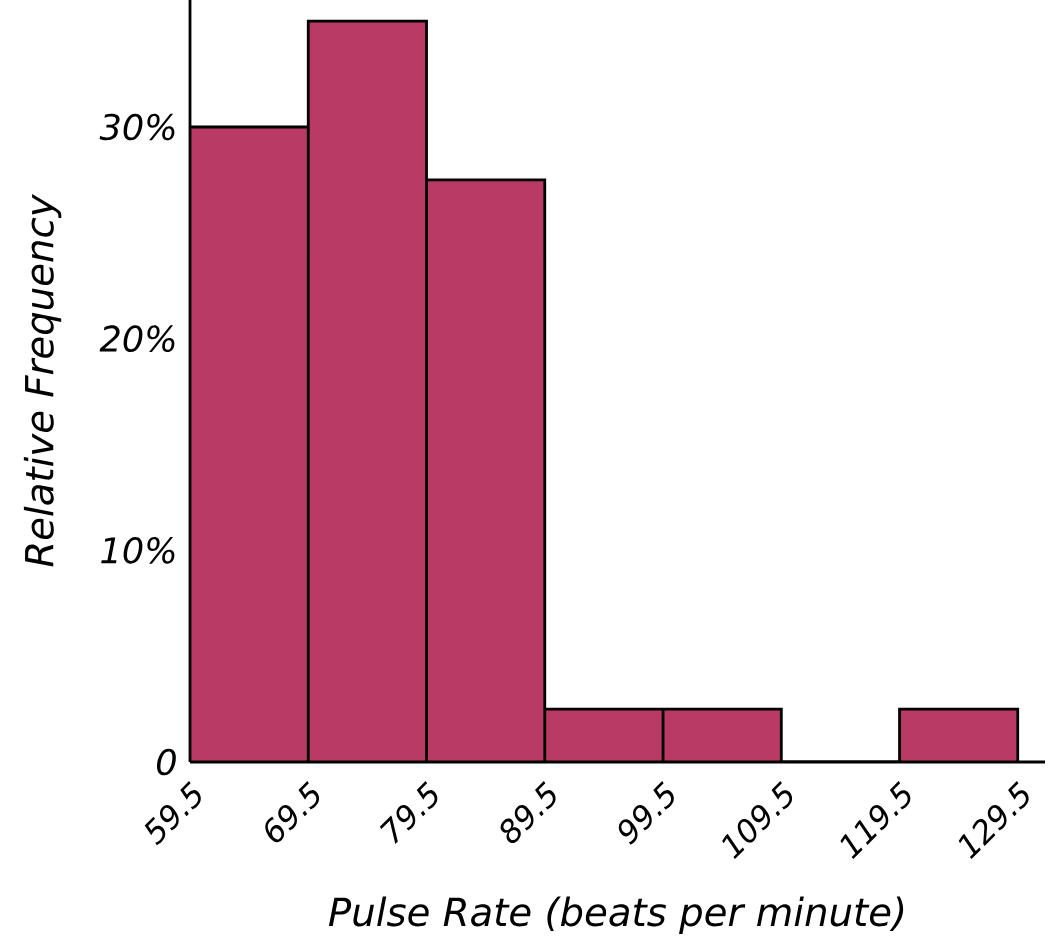 This screenshot has width=1057, height=943. I want to click on y-tick-label: 30%, so click(137, 127).